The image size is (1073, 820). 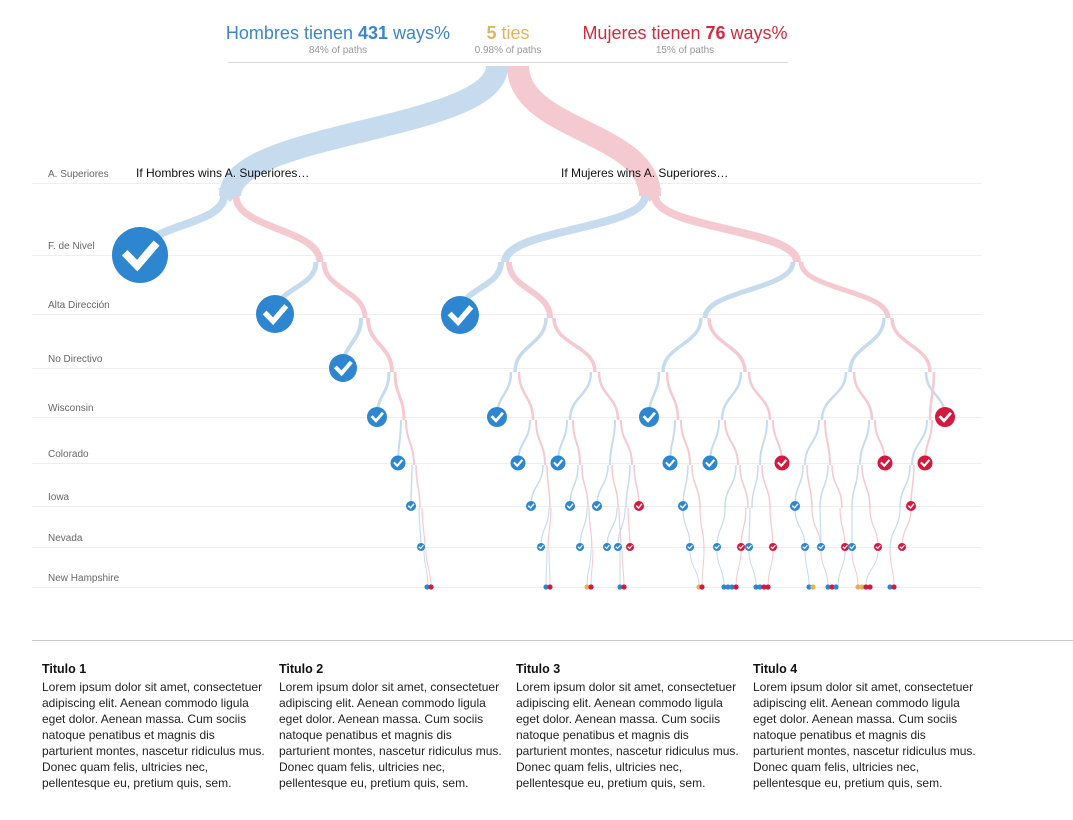 I want to click on ties-summary: 5 ties 0.98% of paths, so click(x=508, y=39).